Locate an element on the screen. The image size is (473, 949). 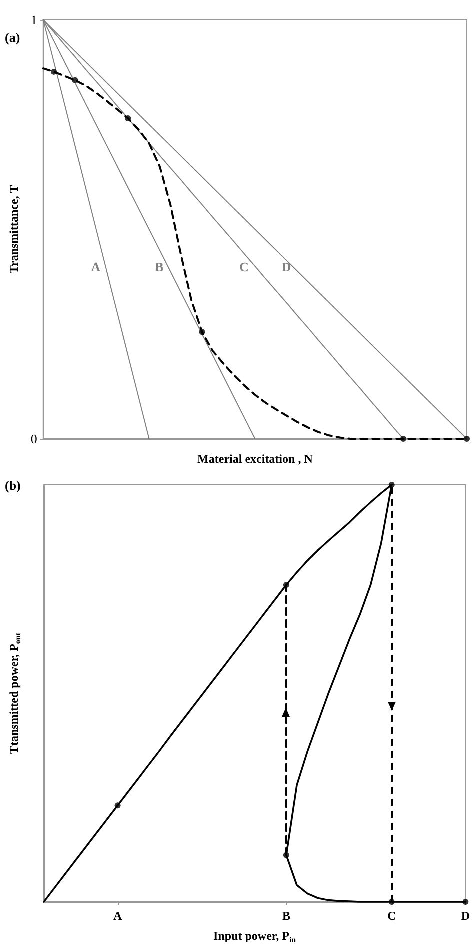
x-tick-label: D is located at coordinates (465, 916).